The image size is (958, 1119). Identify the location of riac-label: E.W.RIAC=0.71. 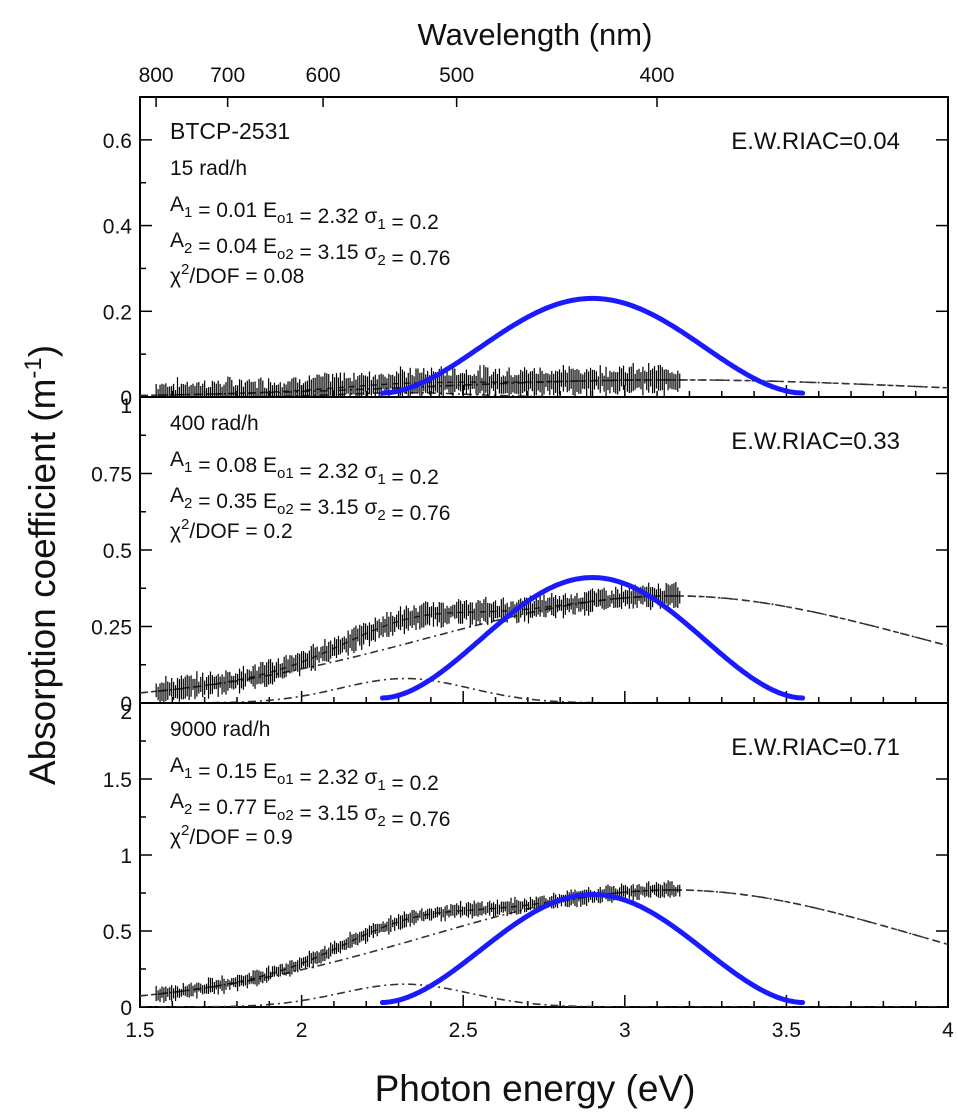
(815, 747).